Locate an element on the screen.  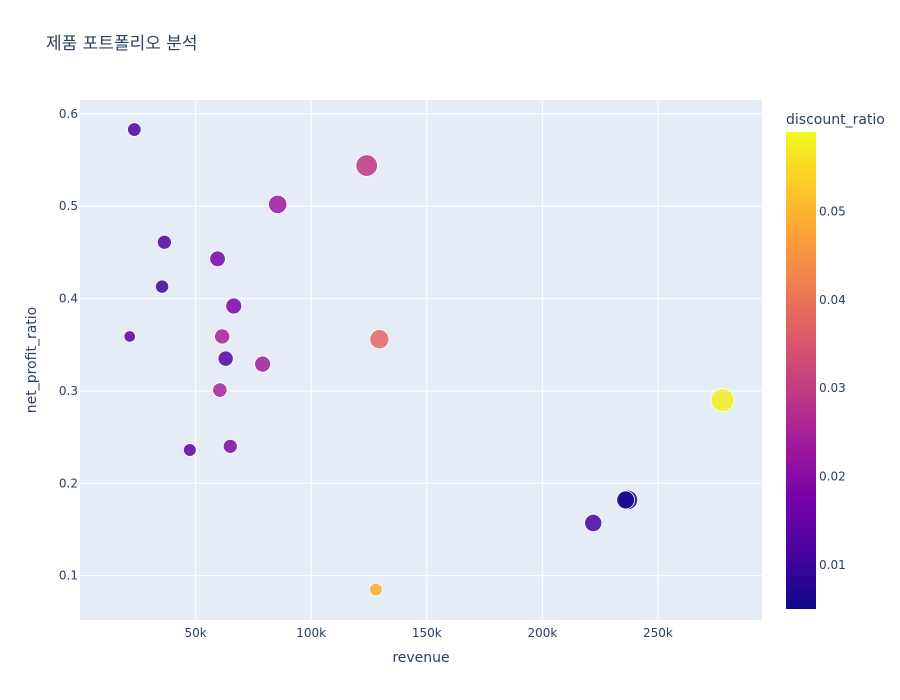
colorbar: discount_ratio 0.01 0.02 0.03 0.04 0.05 is located at coordinates (835, 360).